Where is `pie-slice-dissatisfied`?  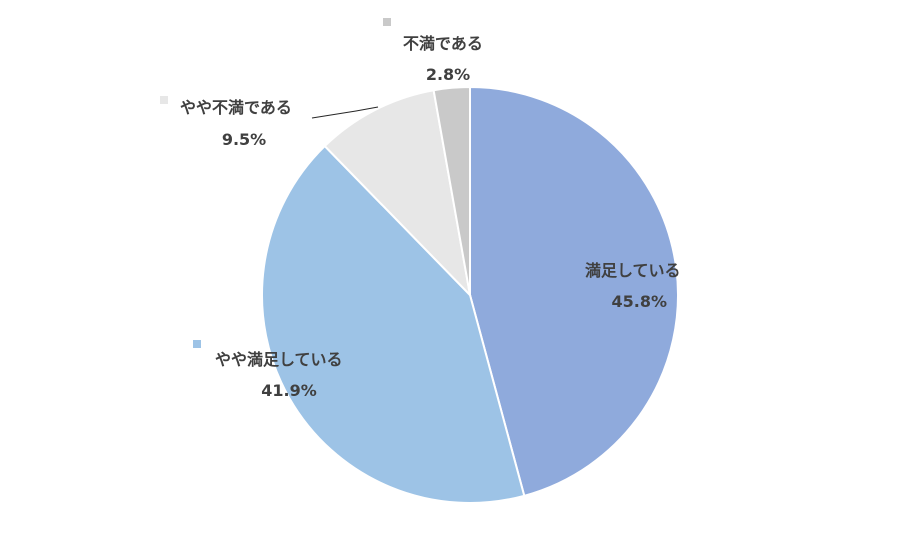
pie-slice-dissatisfied is located at coordinates (451, 190).